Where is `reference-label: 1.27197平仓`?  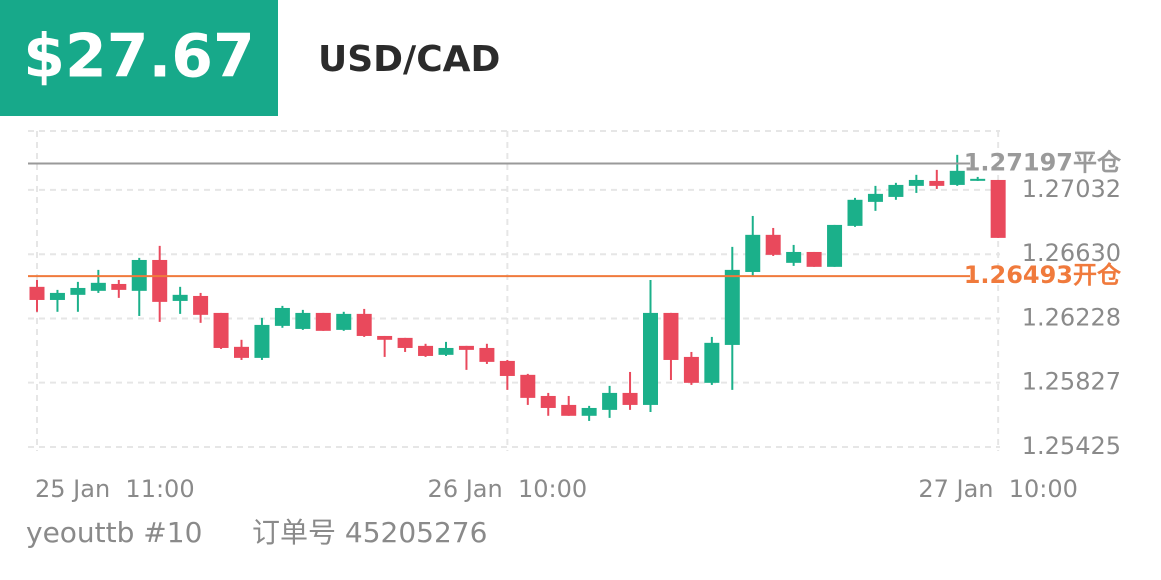 reference-label: 1.27197平仓 is located at coordinates (1043, 162).